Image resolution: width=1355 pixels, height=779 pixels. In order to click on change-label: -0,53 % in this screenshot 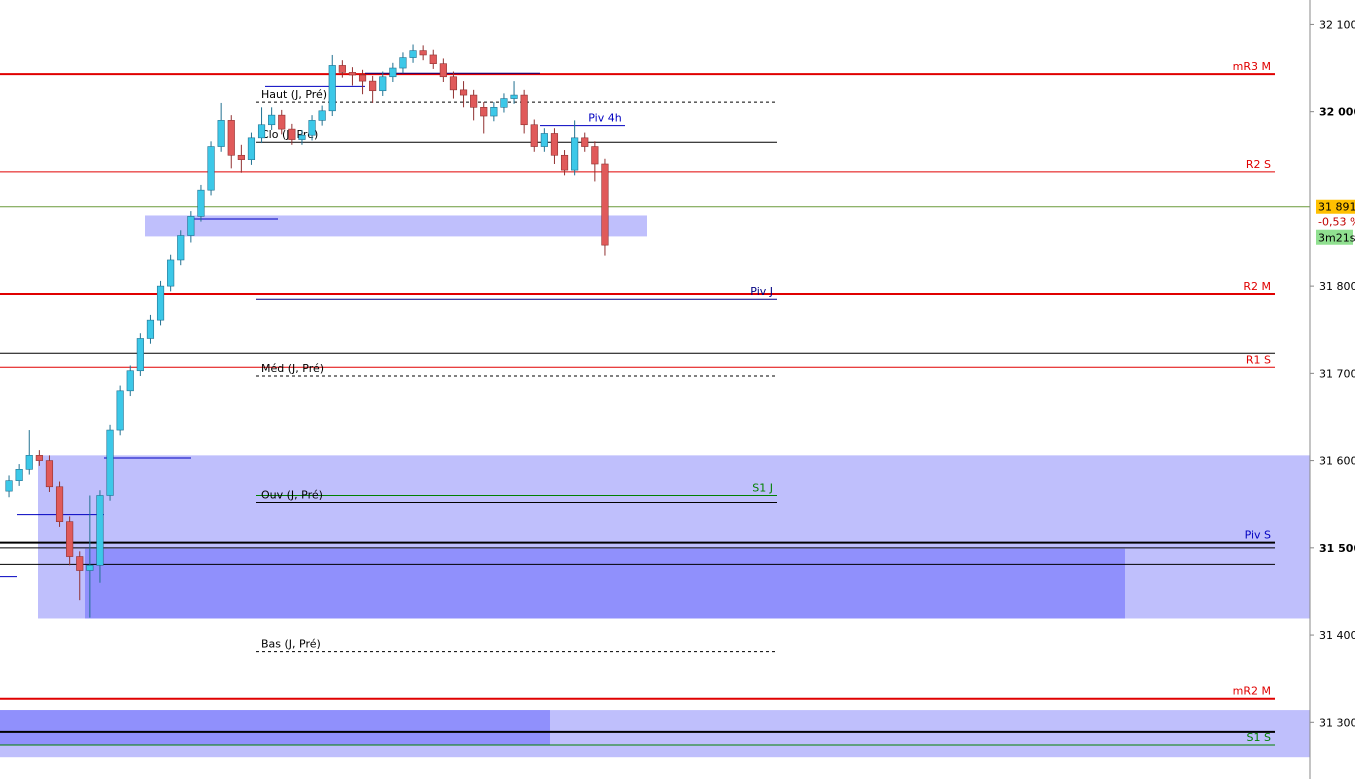, I will do `click(1336, 222)`.